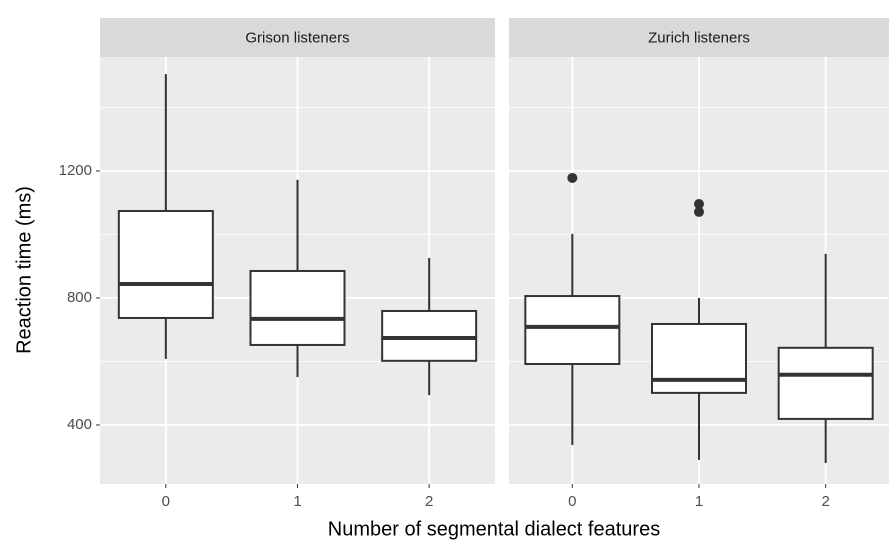 The image size is (889, 542). I want to click on y-tick-label: 800, so click(79, 297).